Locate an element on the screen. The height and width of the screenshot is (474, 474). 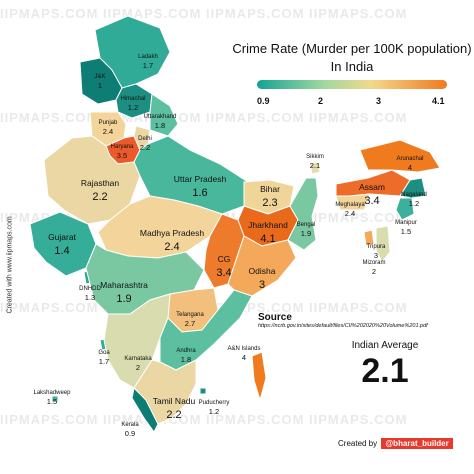
label-name-haryana: Haryana is located at coordinates (122, 147).